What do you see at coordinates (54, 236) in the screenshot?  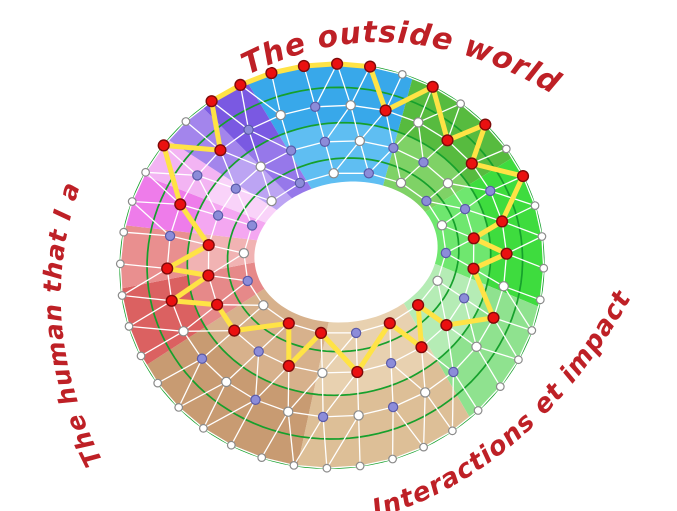 I see `label-human-that-i-am: The human that I am` at bounding box center [54, 236].